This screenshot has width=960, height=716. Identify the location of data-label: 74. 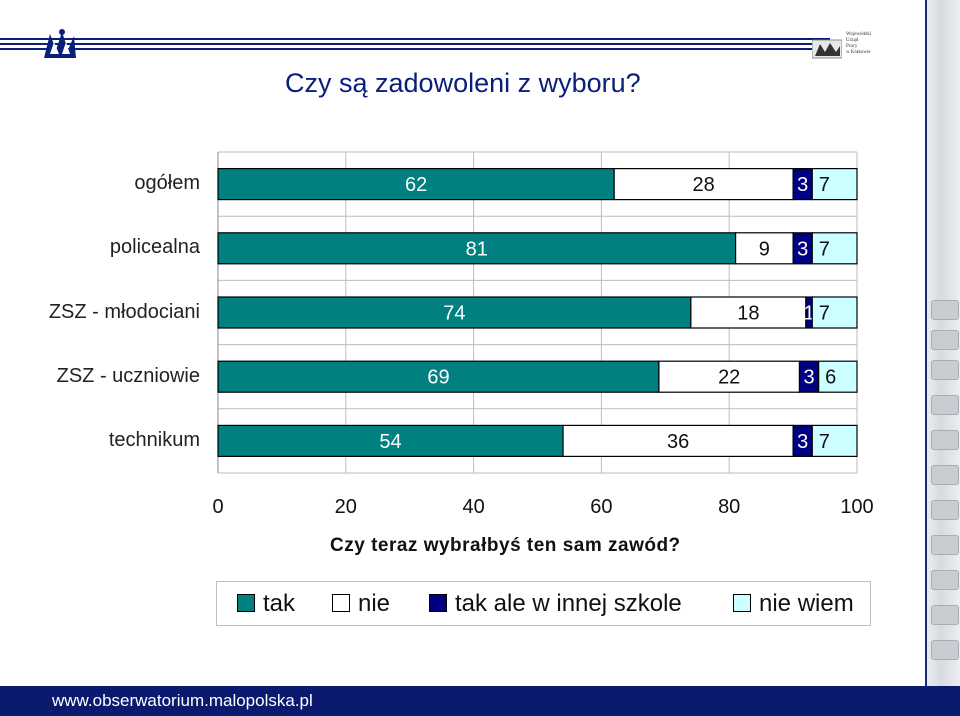
(454, 314).